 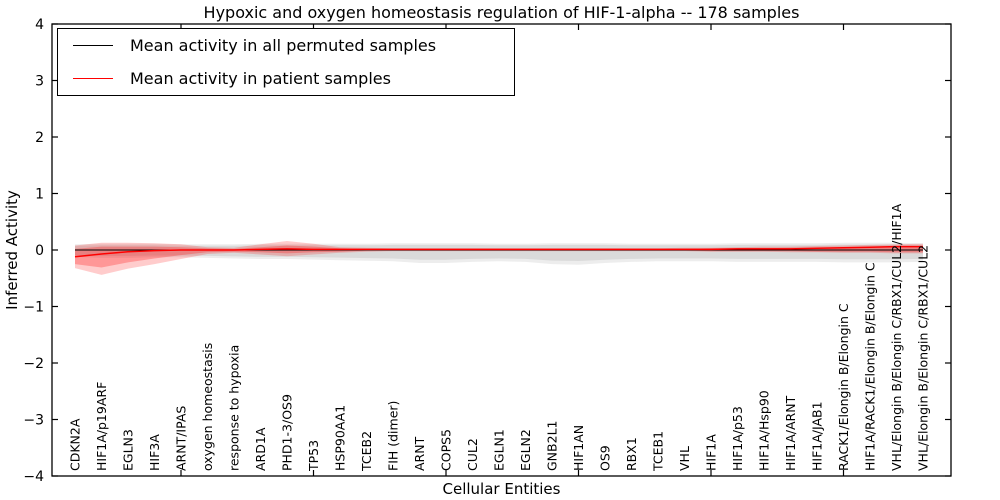 I want to click on entity-label: HIF1A/JAB1, so click(x=817, y=436).